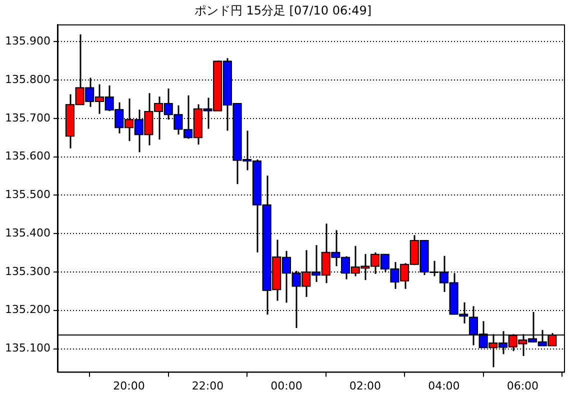 Image resolution: width=570 pixels, height=398 pixels. What do you see at coordinates (27, 271) in the screenshot?
I see `y-tick-label: 135.300` at bounding box center [27, 271].